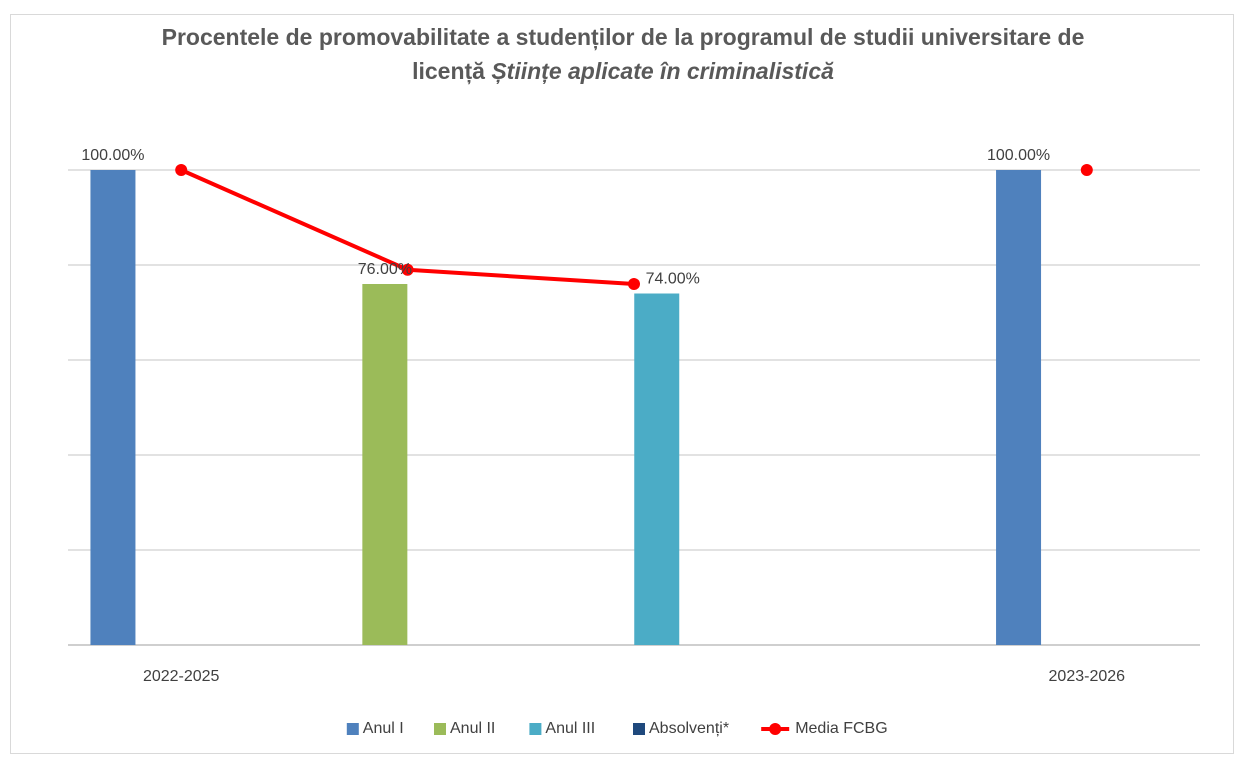 The image size is (1246, 760). Describe the element at coordinates (383, 728) in the screenshot. I see `legend-label: Anul I` at that location.